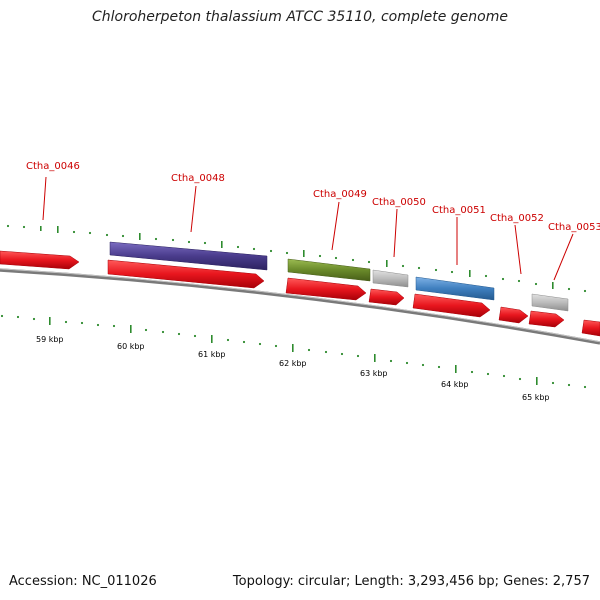  I want to click on gene-label: Ctha_0049, so click(340, 194).